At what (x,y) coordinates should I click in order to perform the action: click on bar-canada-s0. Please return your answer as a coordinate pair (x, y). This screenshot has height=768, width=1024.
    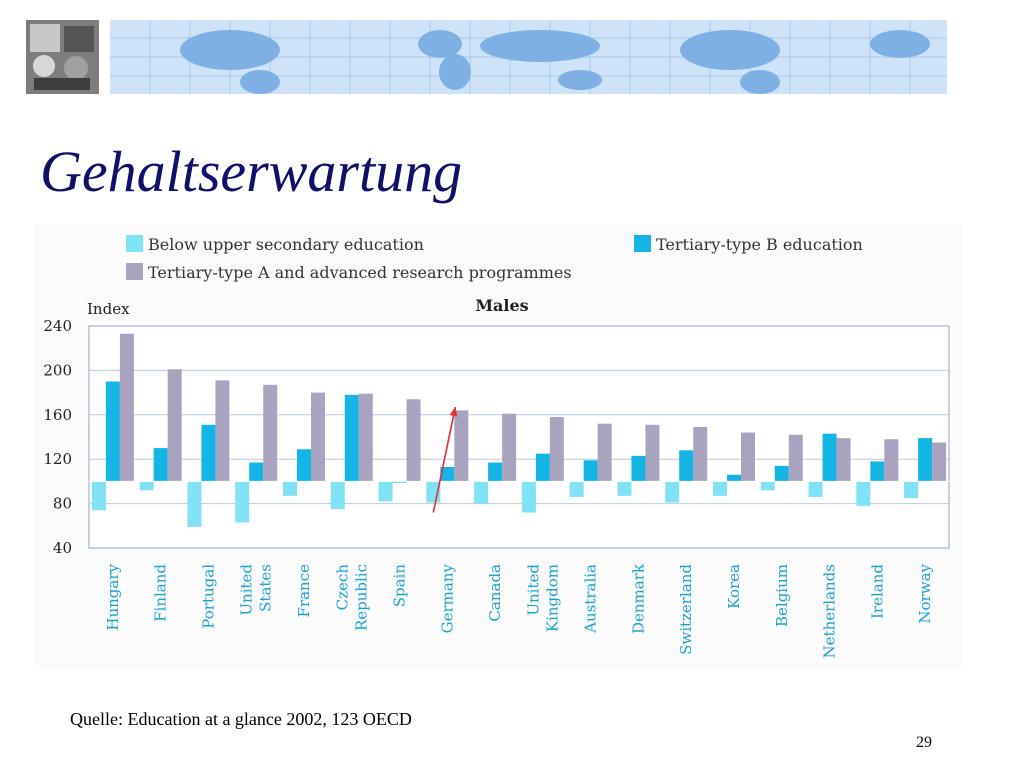
    Looking at the image, I should click on (481, 492).